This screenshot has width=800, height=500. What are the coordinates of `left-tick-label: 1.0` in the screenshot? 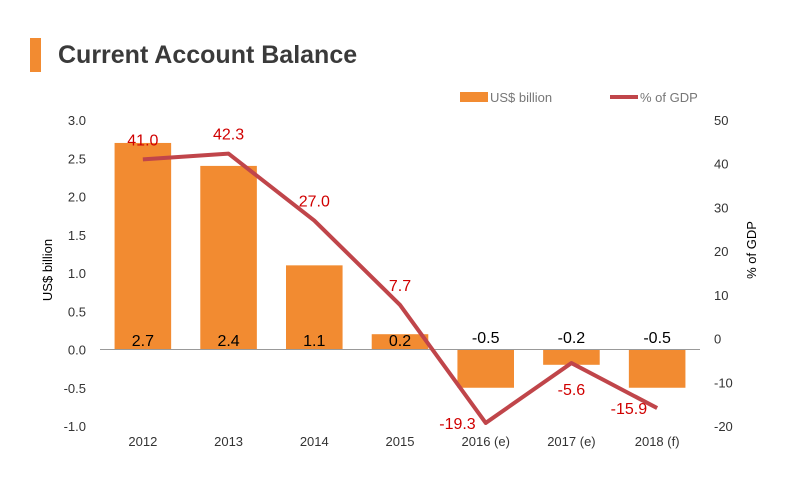 It's located at (77, 273).